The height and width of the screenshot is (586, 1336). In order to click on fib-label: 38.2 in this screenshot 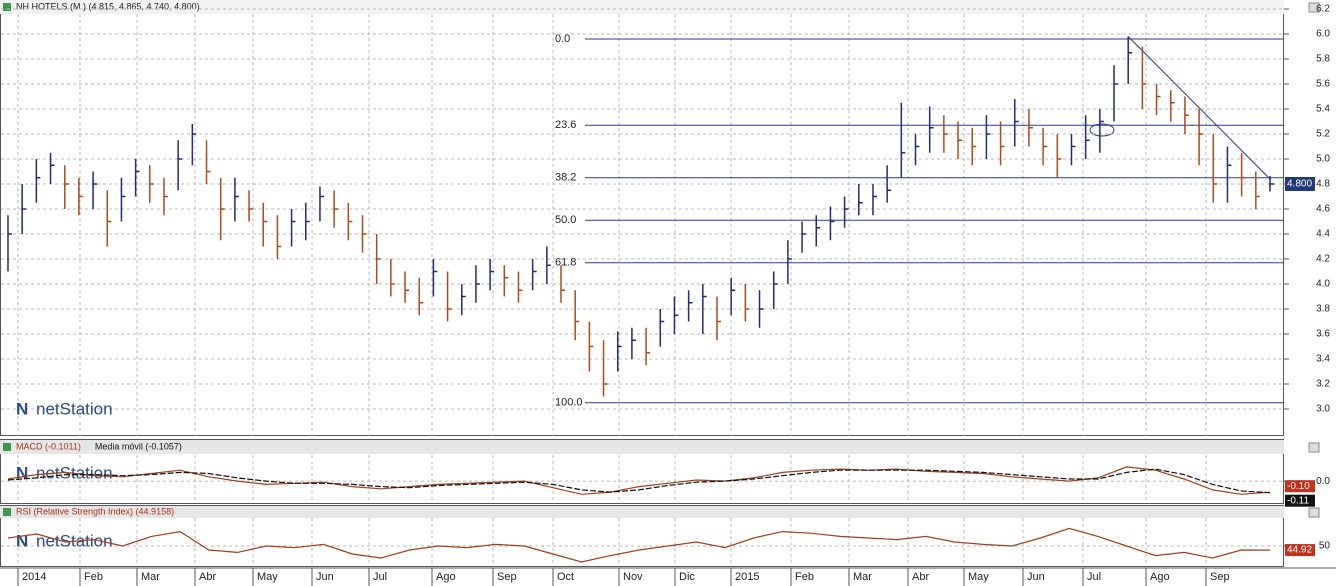, I will do `click(565, 178)`.